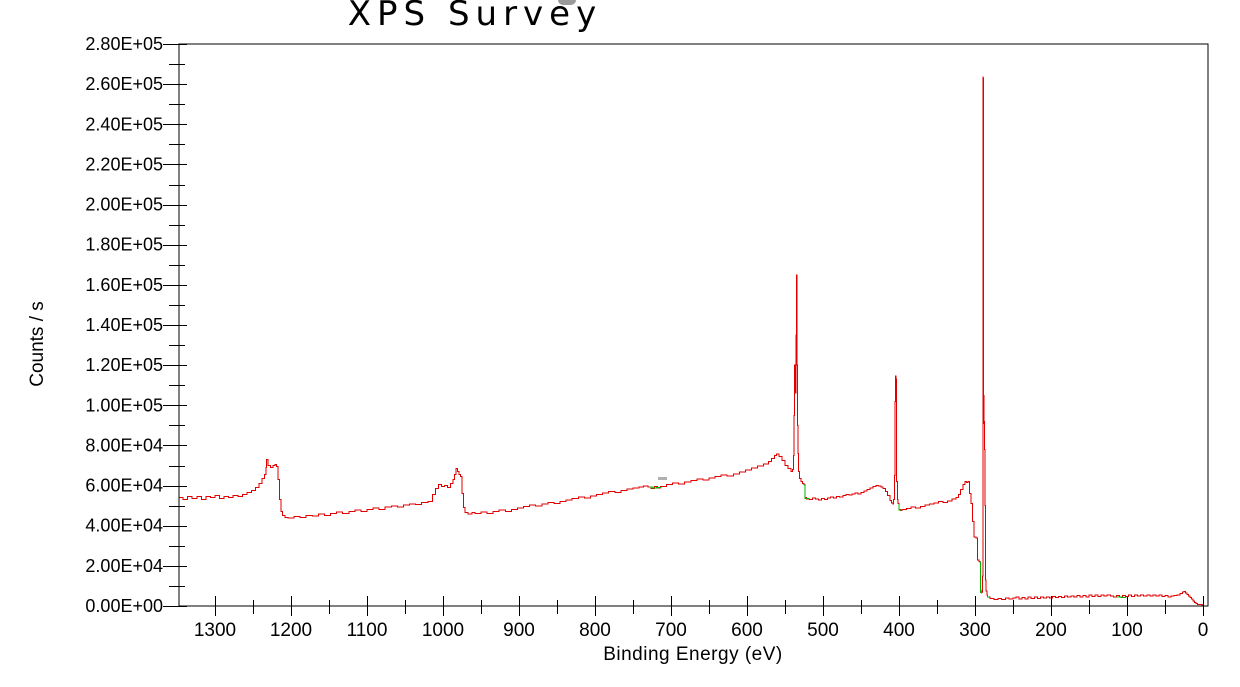 The image size is (1240, 687). What do you see at coordinates (215, 630) in the screenshot?
I see `x-tick-label: 1300` at bounding box center [215, 630].